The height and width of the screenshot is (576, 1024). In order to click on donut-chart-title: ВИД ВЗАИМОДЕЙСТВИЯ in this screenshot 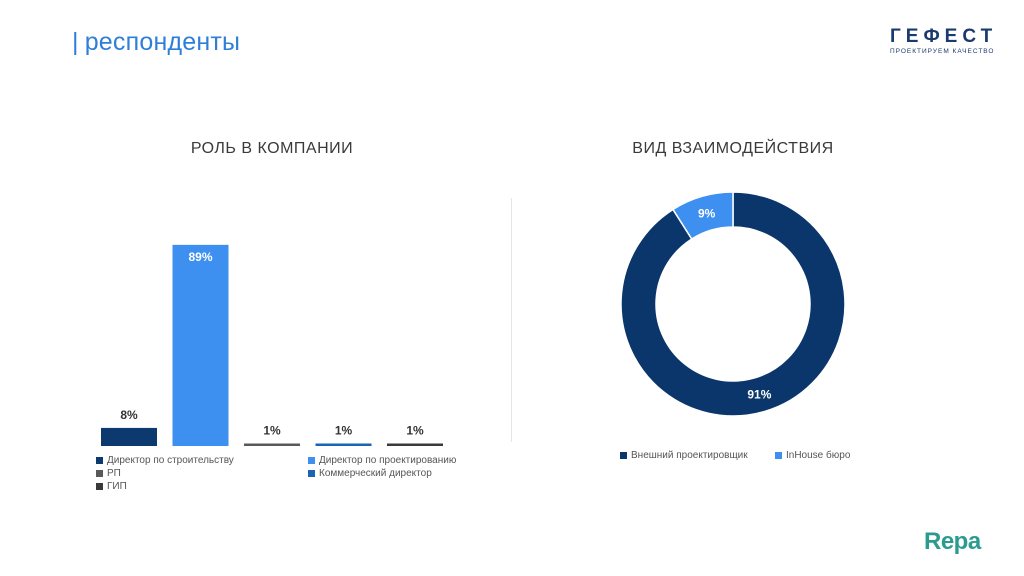, I will do `click(733, 148)`.